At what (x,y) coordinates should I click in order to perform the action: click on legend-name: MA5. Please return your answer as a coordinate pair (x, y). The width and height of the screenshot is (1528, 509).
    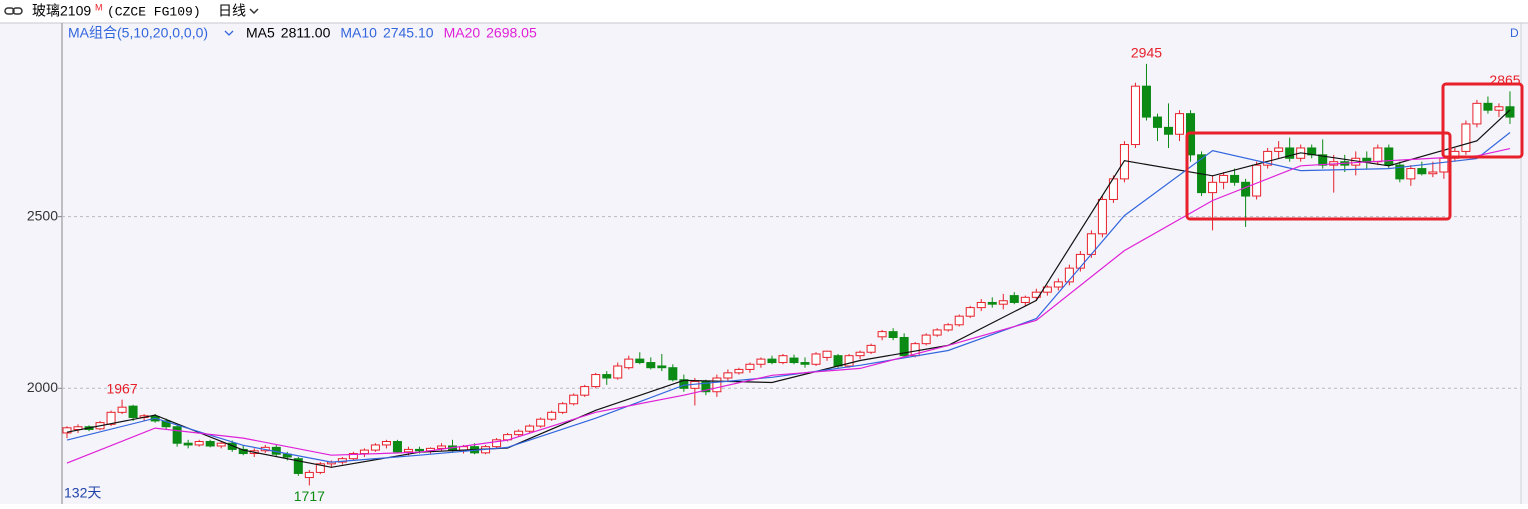
    Looking at the image, I should click on (260, 33).